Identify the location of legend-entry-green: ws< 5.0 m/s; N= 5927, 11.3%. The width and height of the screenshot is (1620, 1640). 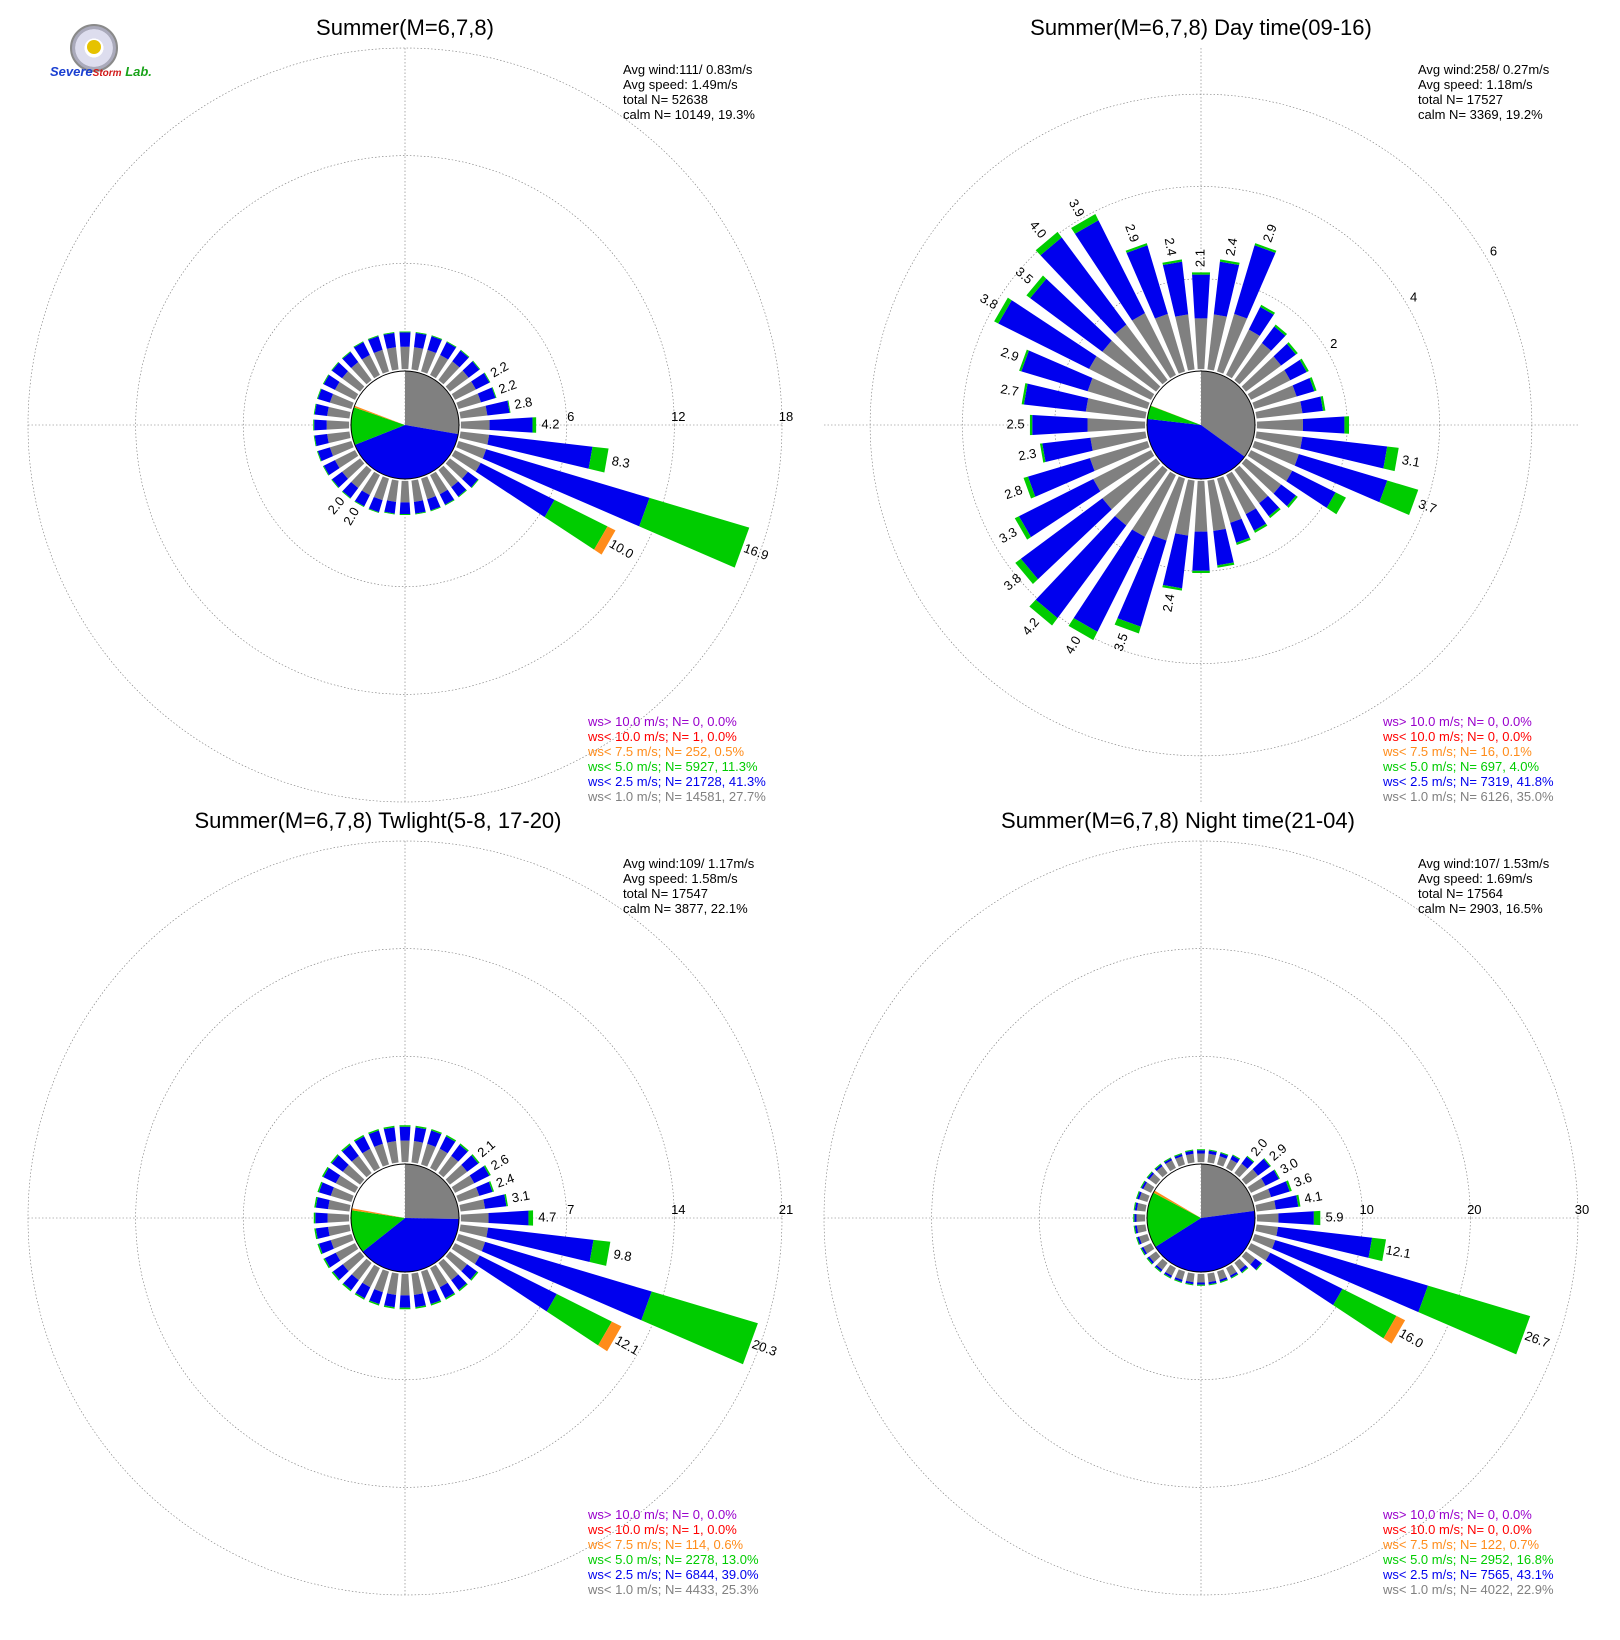
(672, 766).